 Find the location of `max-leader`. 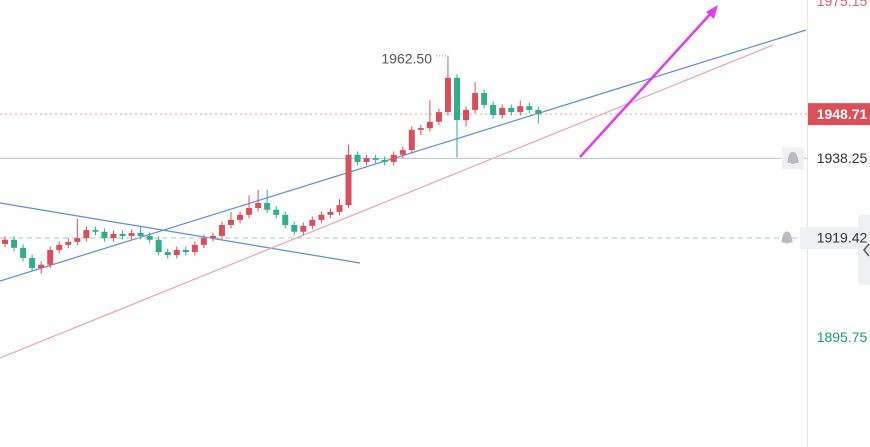

max-leader is located at coordinates (442, 62).